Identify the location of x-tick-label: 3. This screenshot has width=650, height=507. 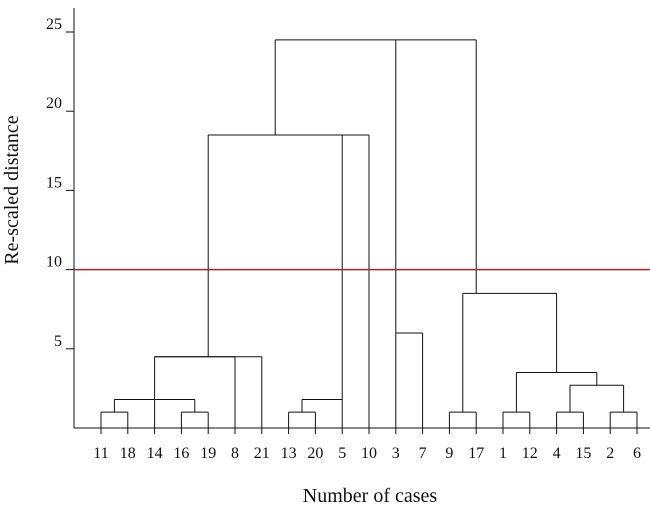
(396, 453).